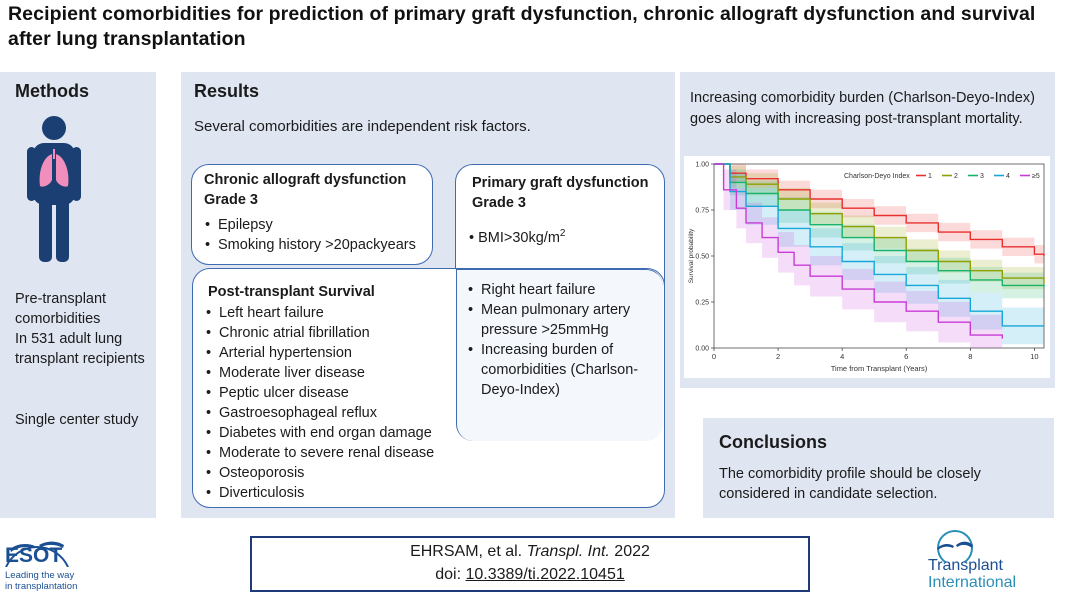 This screenshot has height=597, width=1065. What do you see at coordinates (691, 255) in the screenshot?
I see `y-axis-label: Survival probability` at bounding box center [691, 255].